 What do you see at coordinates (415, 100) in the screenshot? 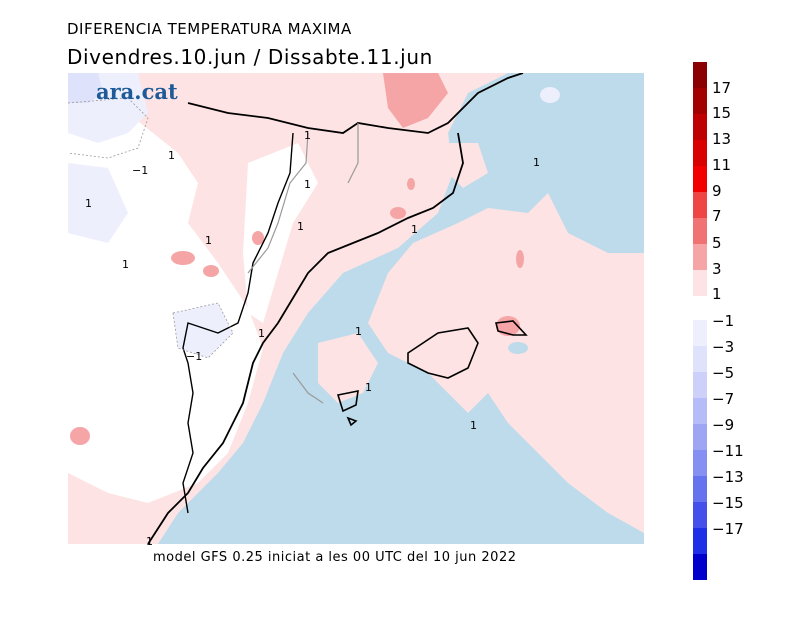
I see `warm-spot-north` at bounding box center [415, 100].